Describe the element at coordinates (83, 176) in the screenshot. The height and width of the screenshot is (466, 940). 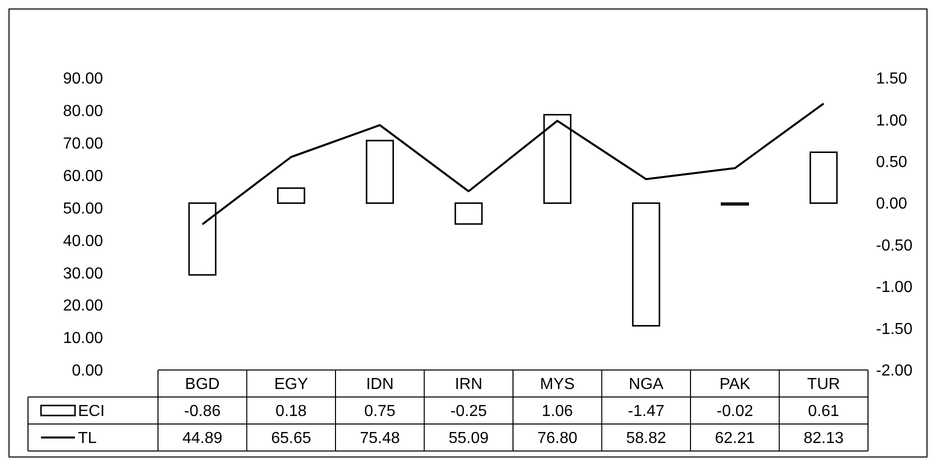
I see `y-tick-label: 60.00` at that location.